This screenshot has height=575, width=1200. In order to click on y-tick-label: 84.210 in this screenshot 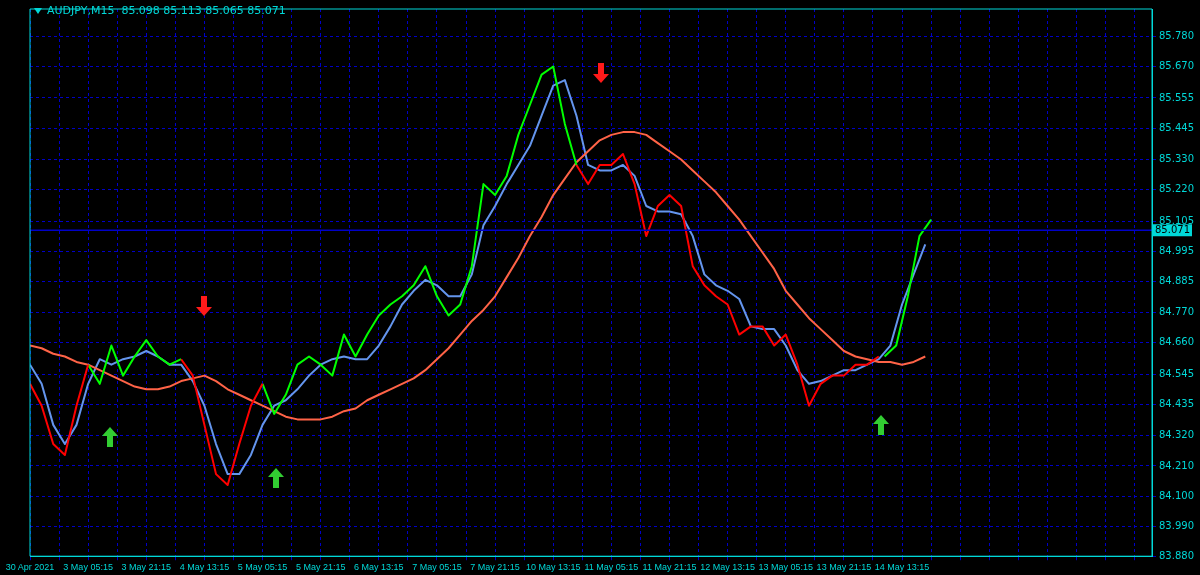, I will do `click(1176, 465)`.